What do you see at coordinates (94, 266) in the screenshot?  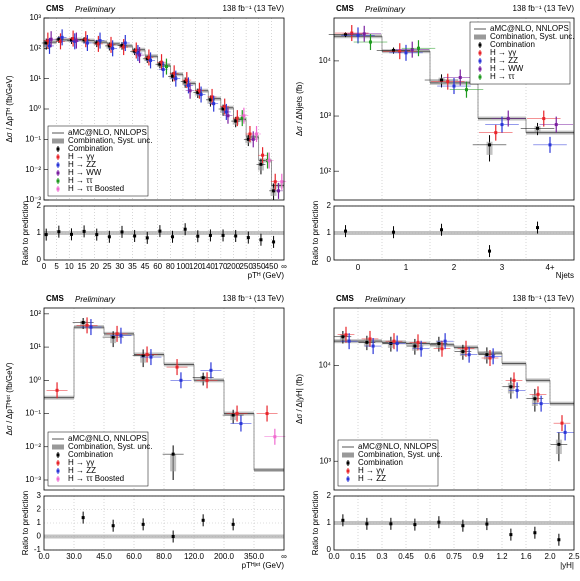 I see `x-tick-label: 20` at bounding box center [94, 266].